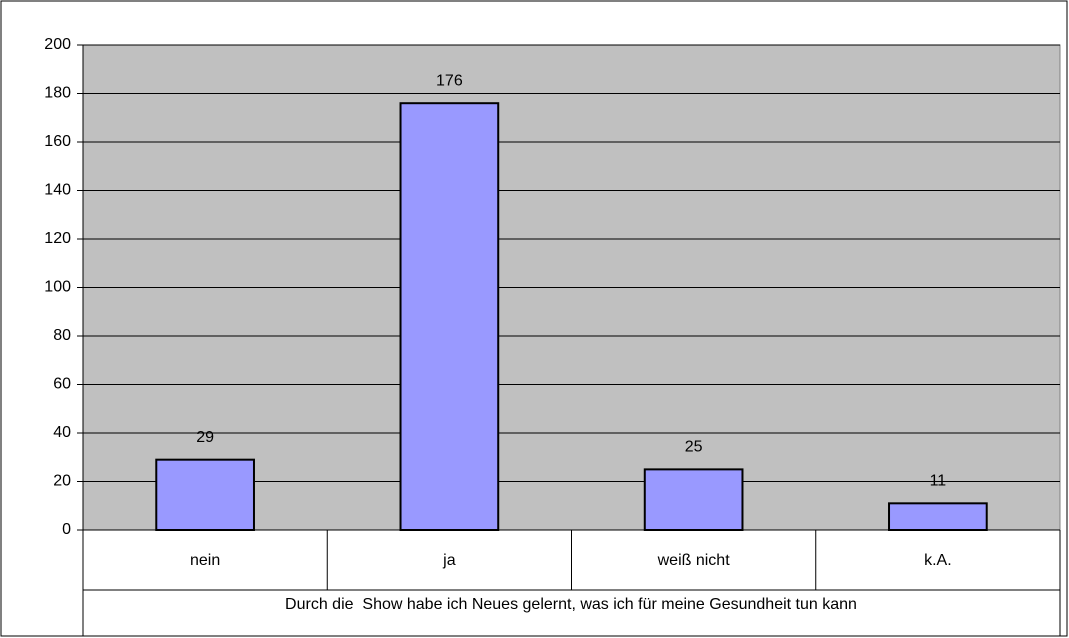 The height and width of the screenshot is (638, 1069). I want to click on y-tick-label: 140, so click(57, 190).